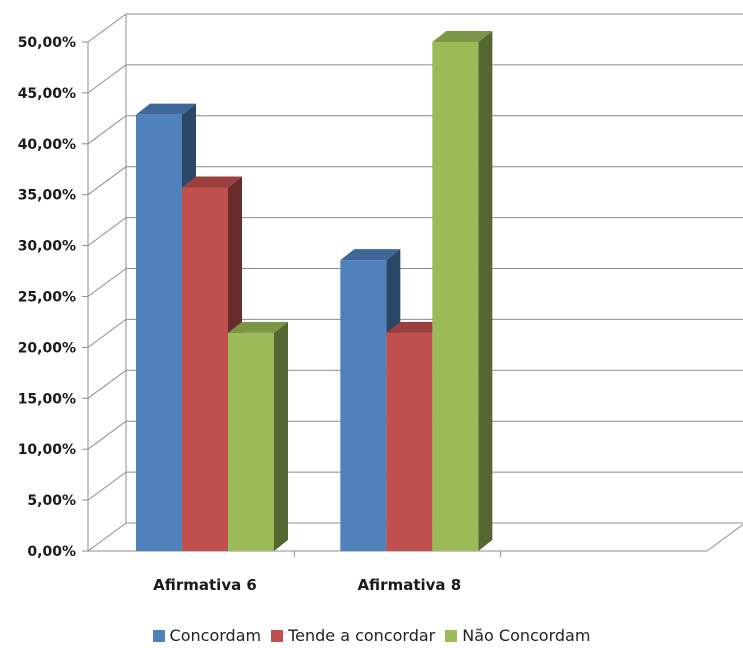  I want to click on y-tick-label: 25,00%, so click(47, 298).